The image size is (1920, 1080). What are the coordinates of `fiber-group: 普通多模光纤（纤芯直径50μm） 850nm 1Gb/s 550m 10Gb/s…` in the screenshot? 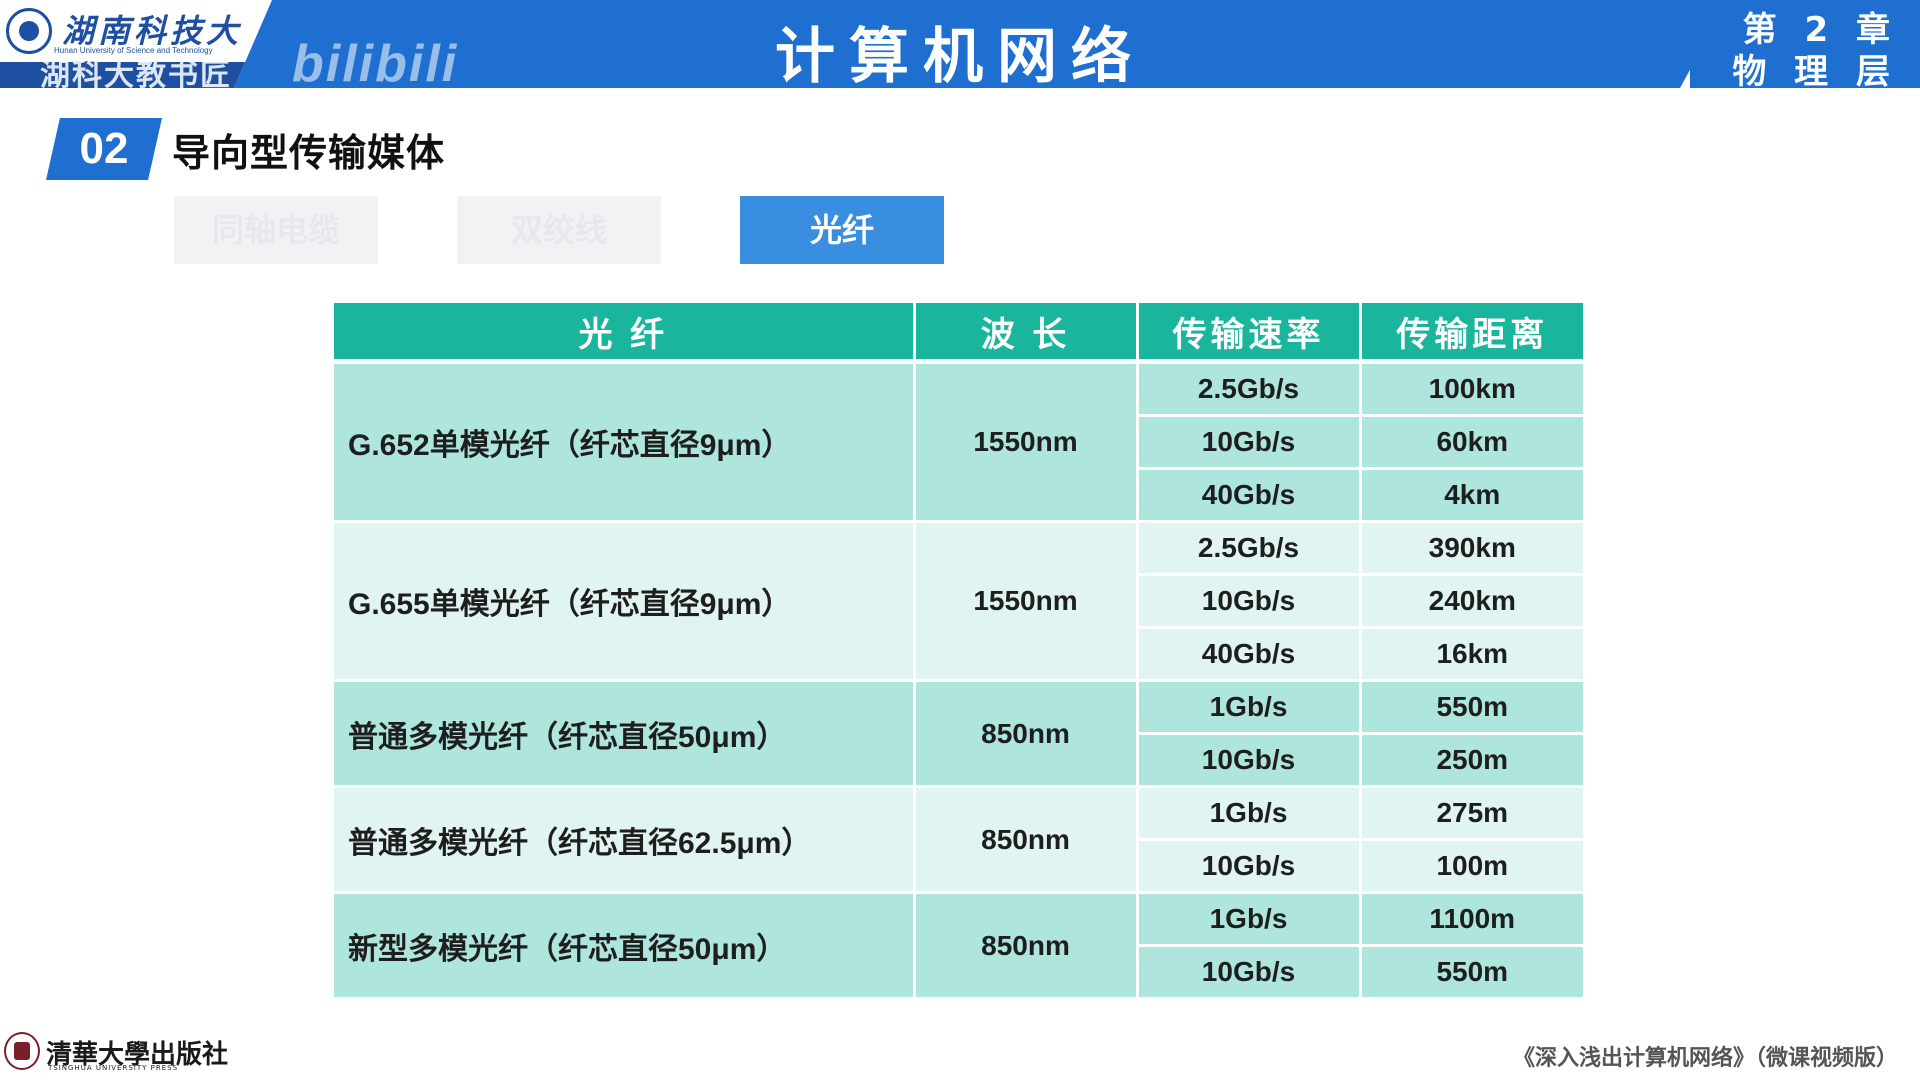 It's located at (958, 734).